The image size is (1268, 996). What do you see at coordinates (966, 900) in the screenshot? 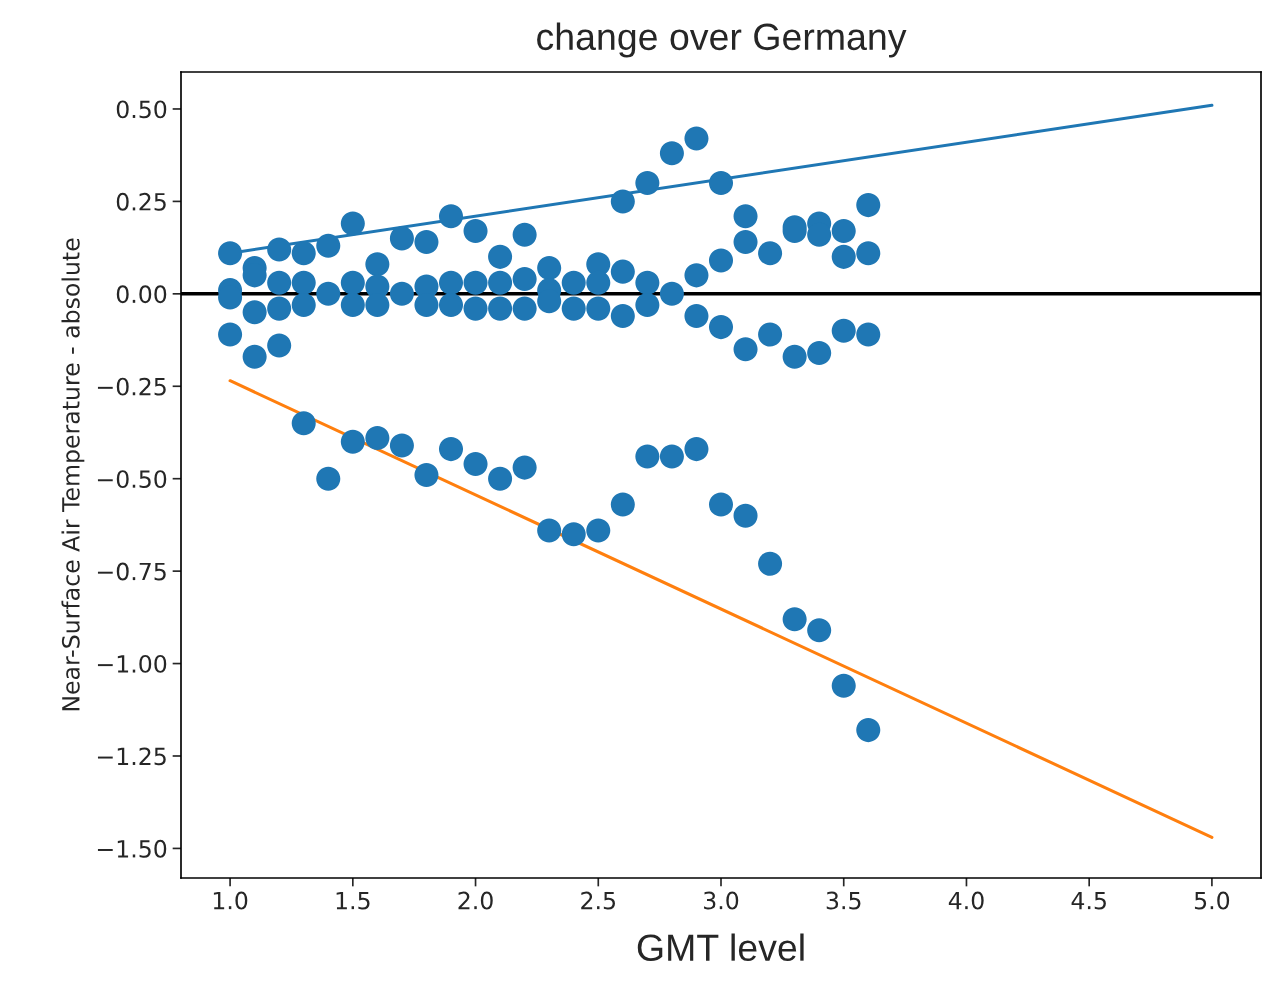
I see `x-tick-label: 4.0` at bounding box center [966, 900].